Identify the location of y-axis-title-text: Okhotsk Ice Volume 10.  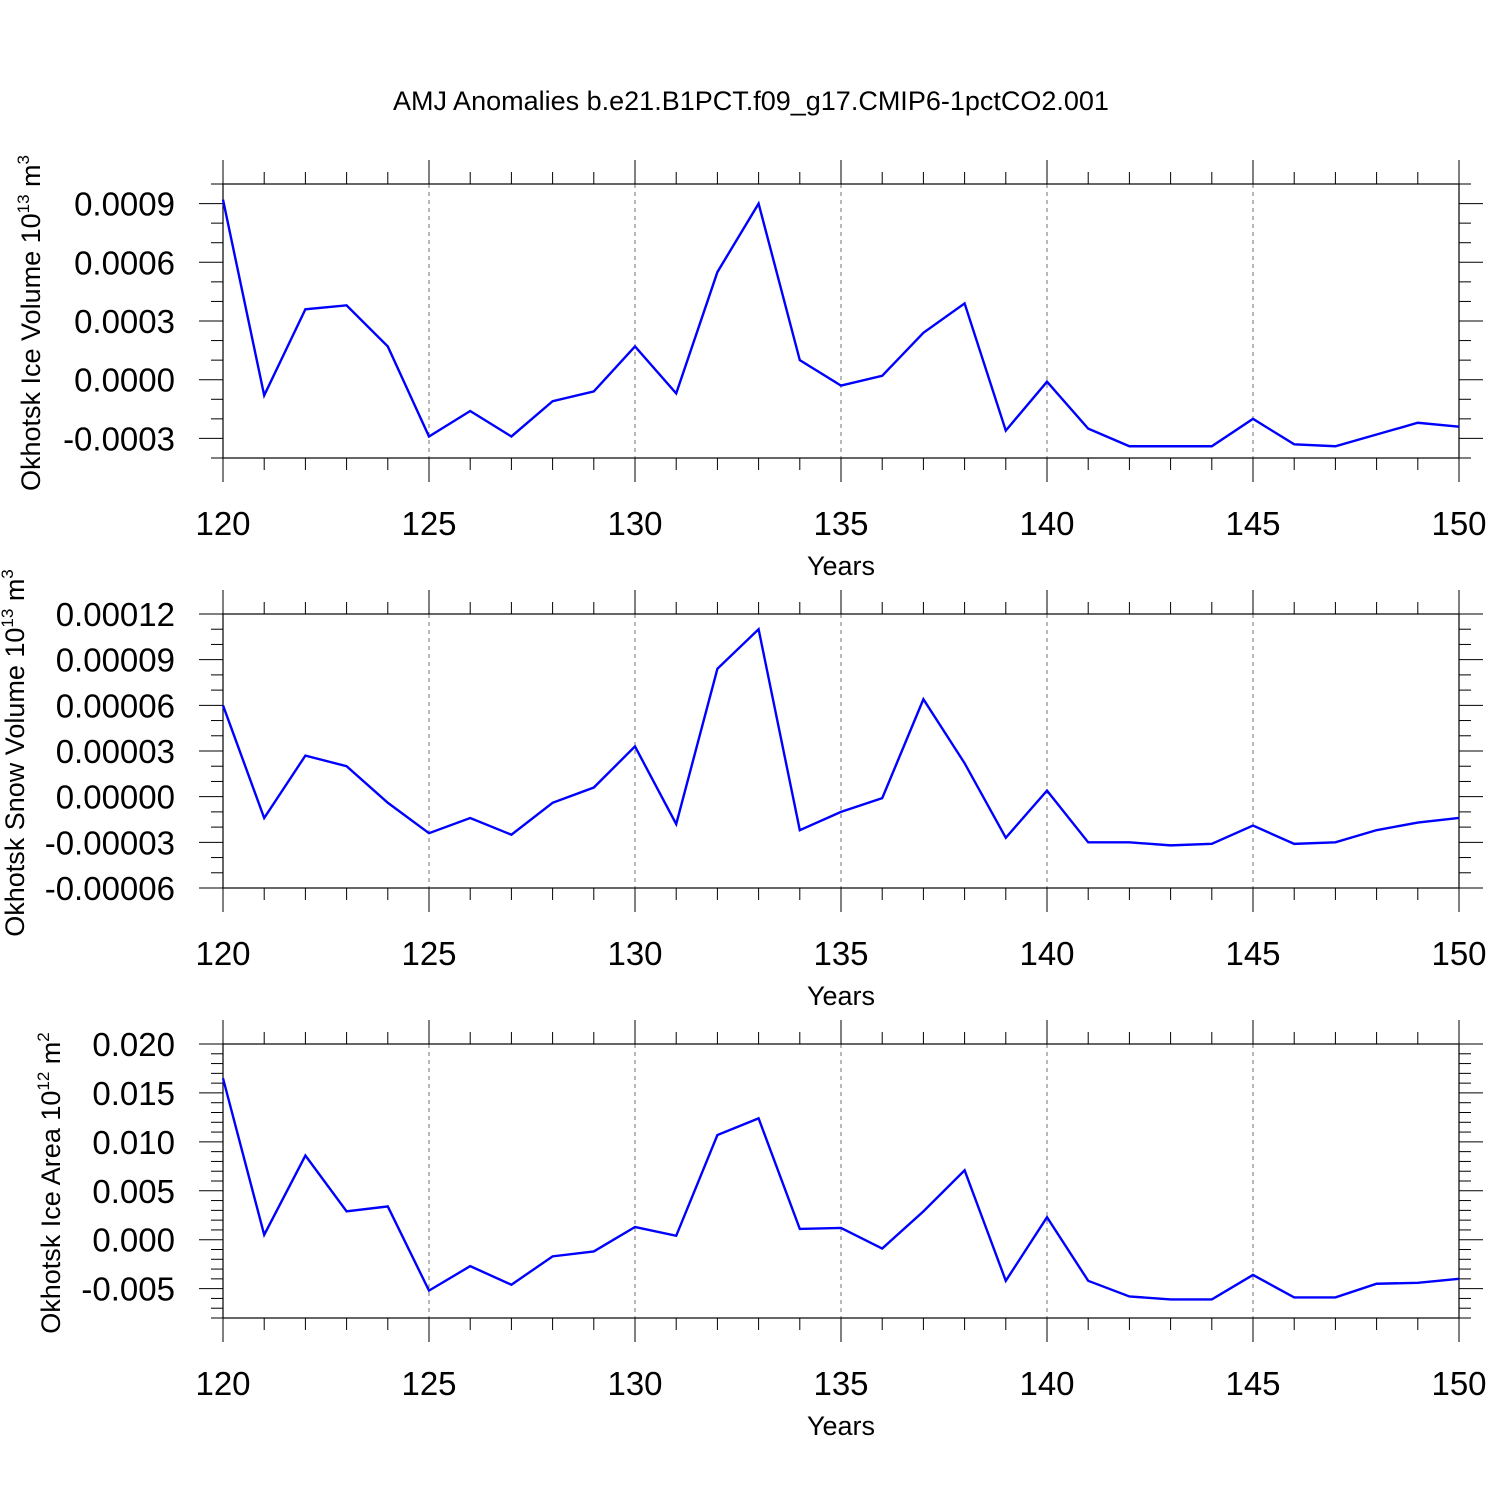
(31, 352).